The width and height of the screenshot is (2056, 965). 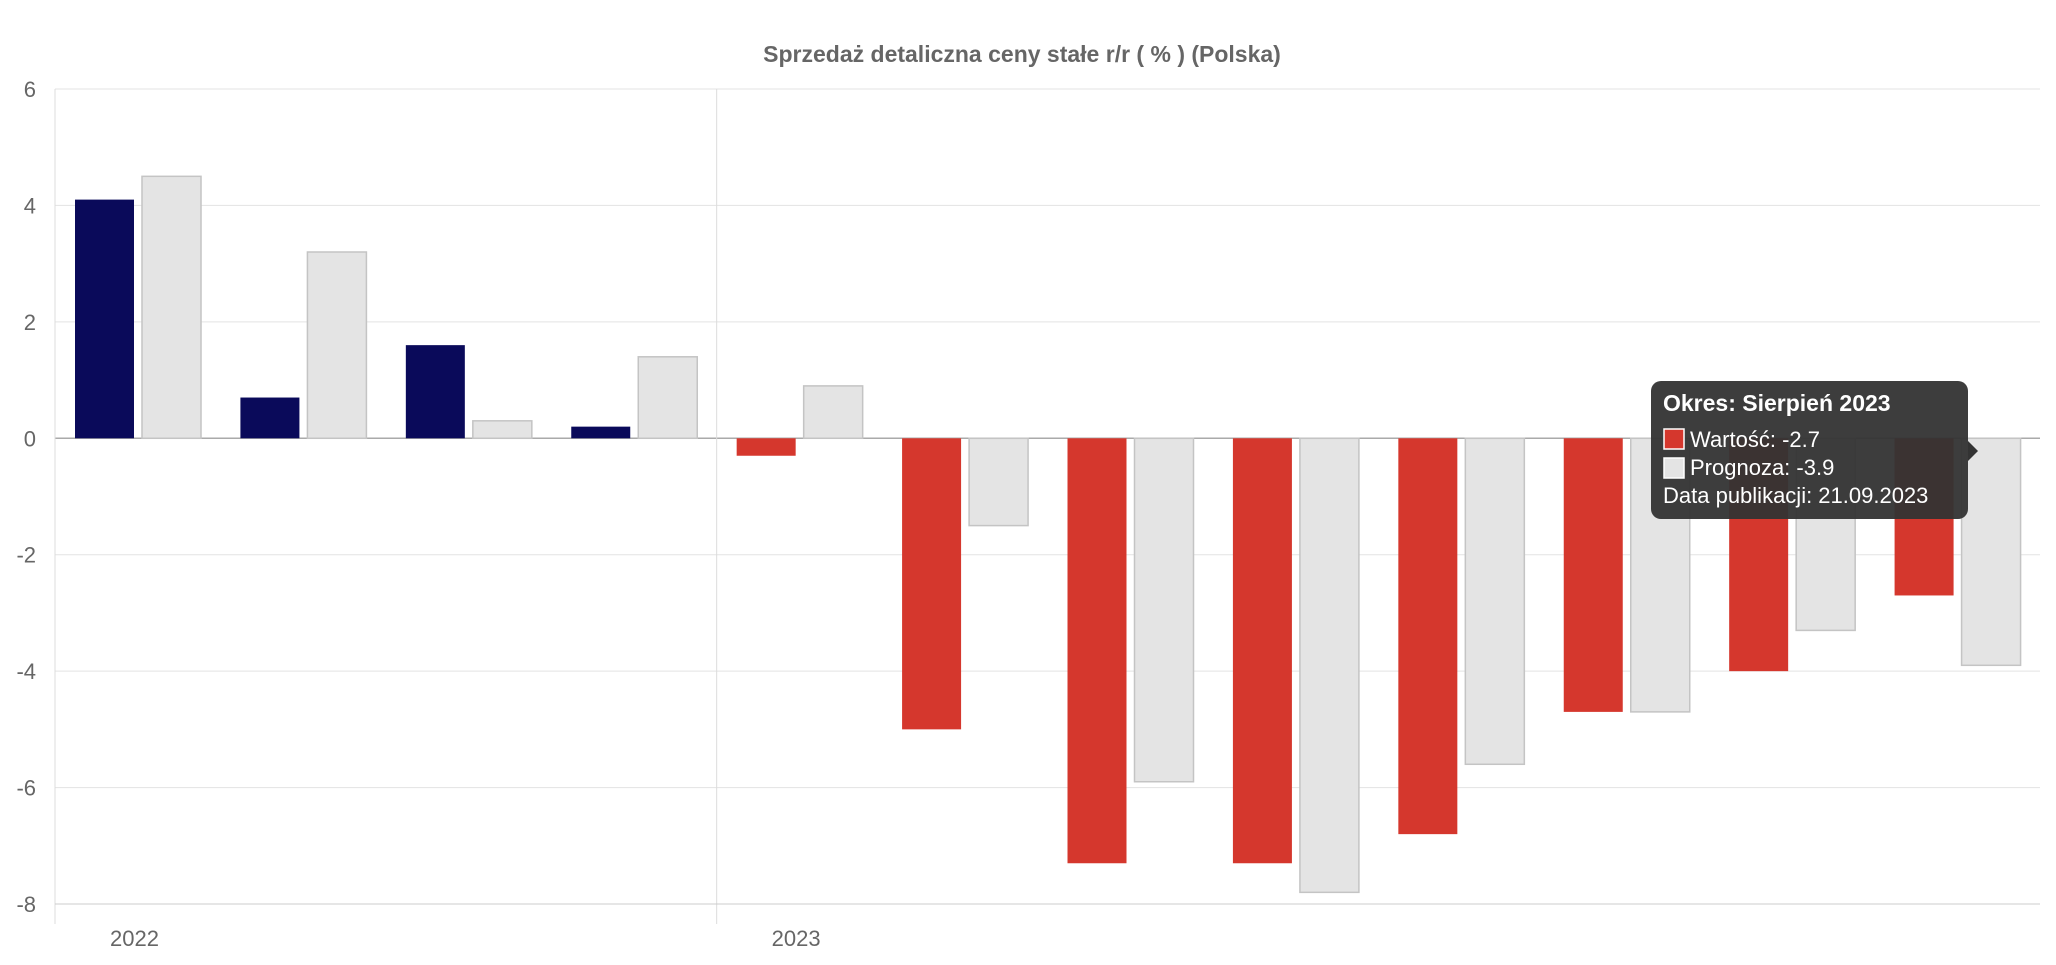 I want to click on x-tick-label: 2023, so click(x=796, y=938).